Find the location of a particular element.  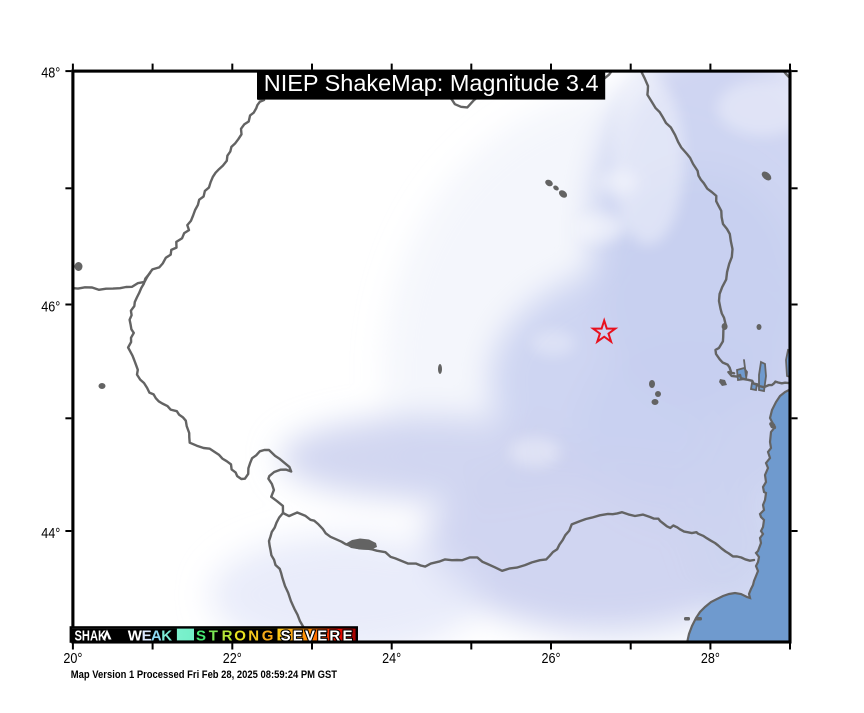

svg-text: NIEP ShakeMap: Magnitude 3.4 is located at coordinates (431, 83).